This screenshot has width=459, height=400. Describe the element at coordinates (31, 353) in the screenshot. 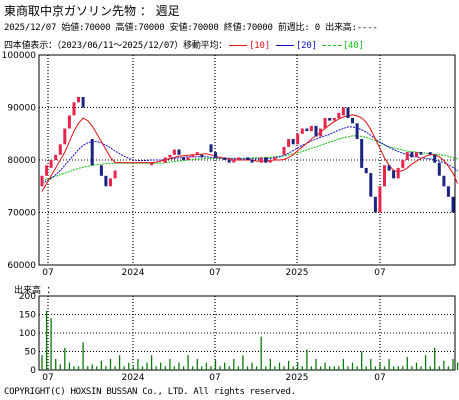

I see `volume-ytick-label: 50` at that location.